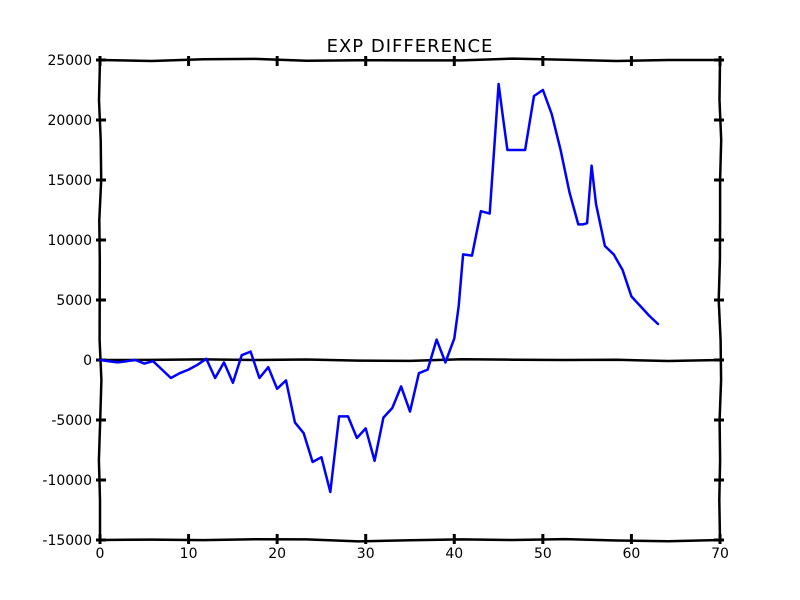  I want to click on x-tick-label: 0, so click(100, 554).